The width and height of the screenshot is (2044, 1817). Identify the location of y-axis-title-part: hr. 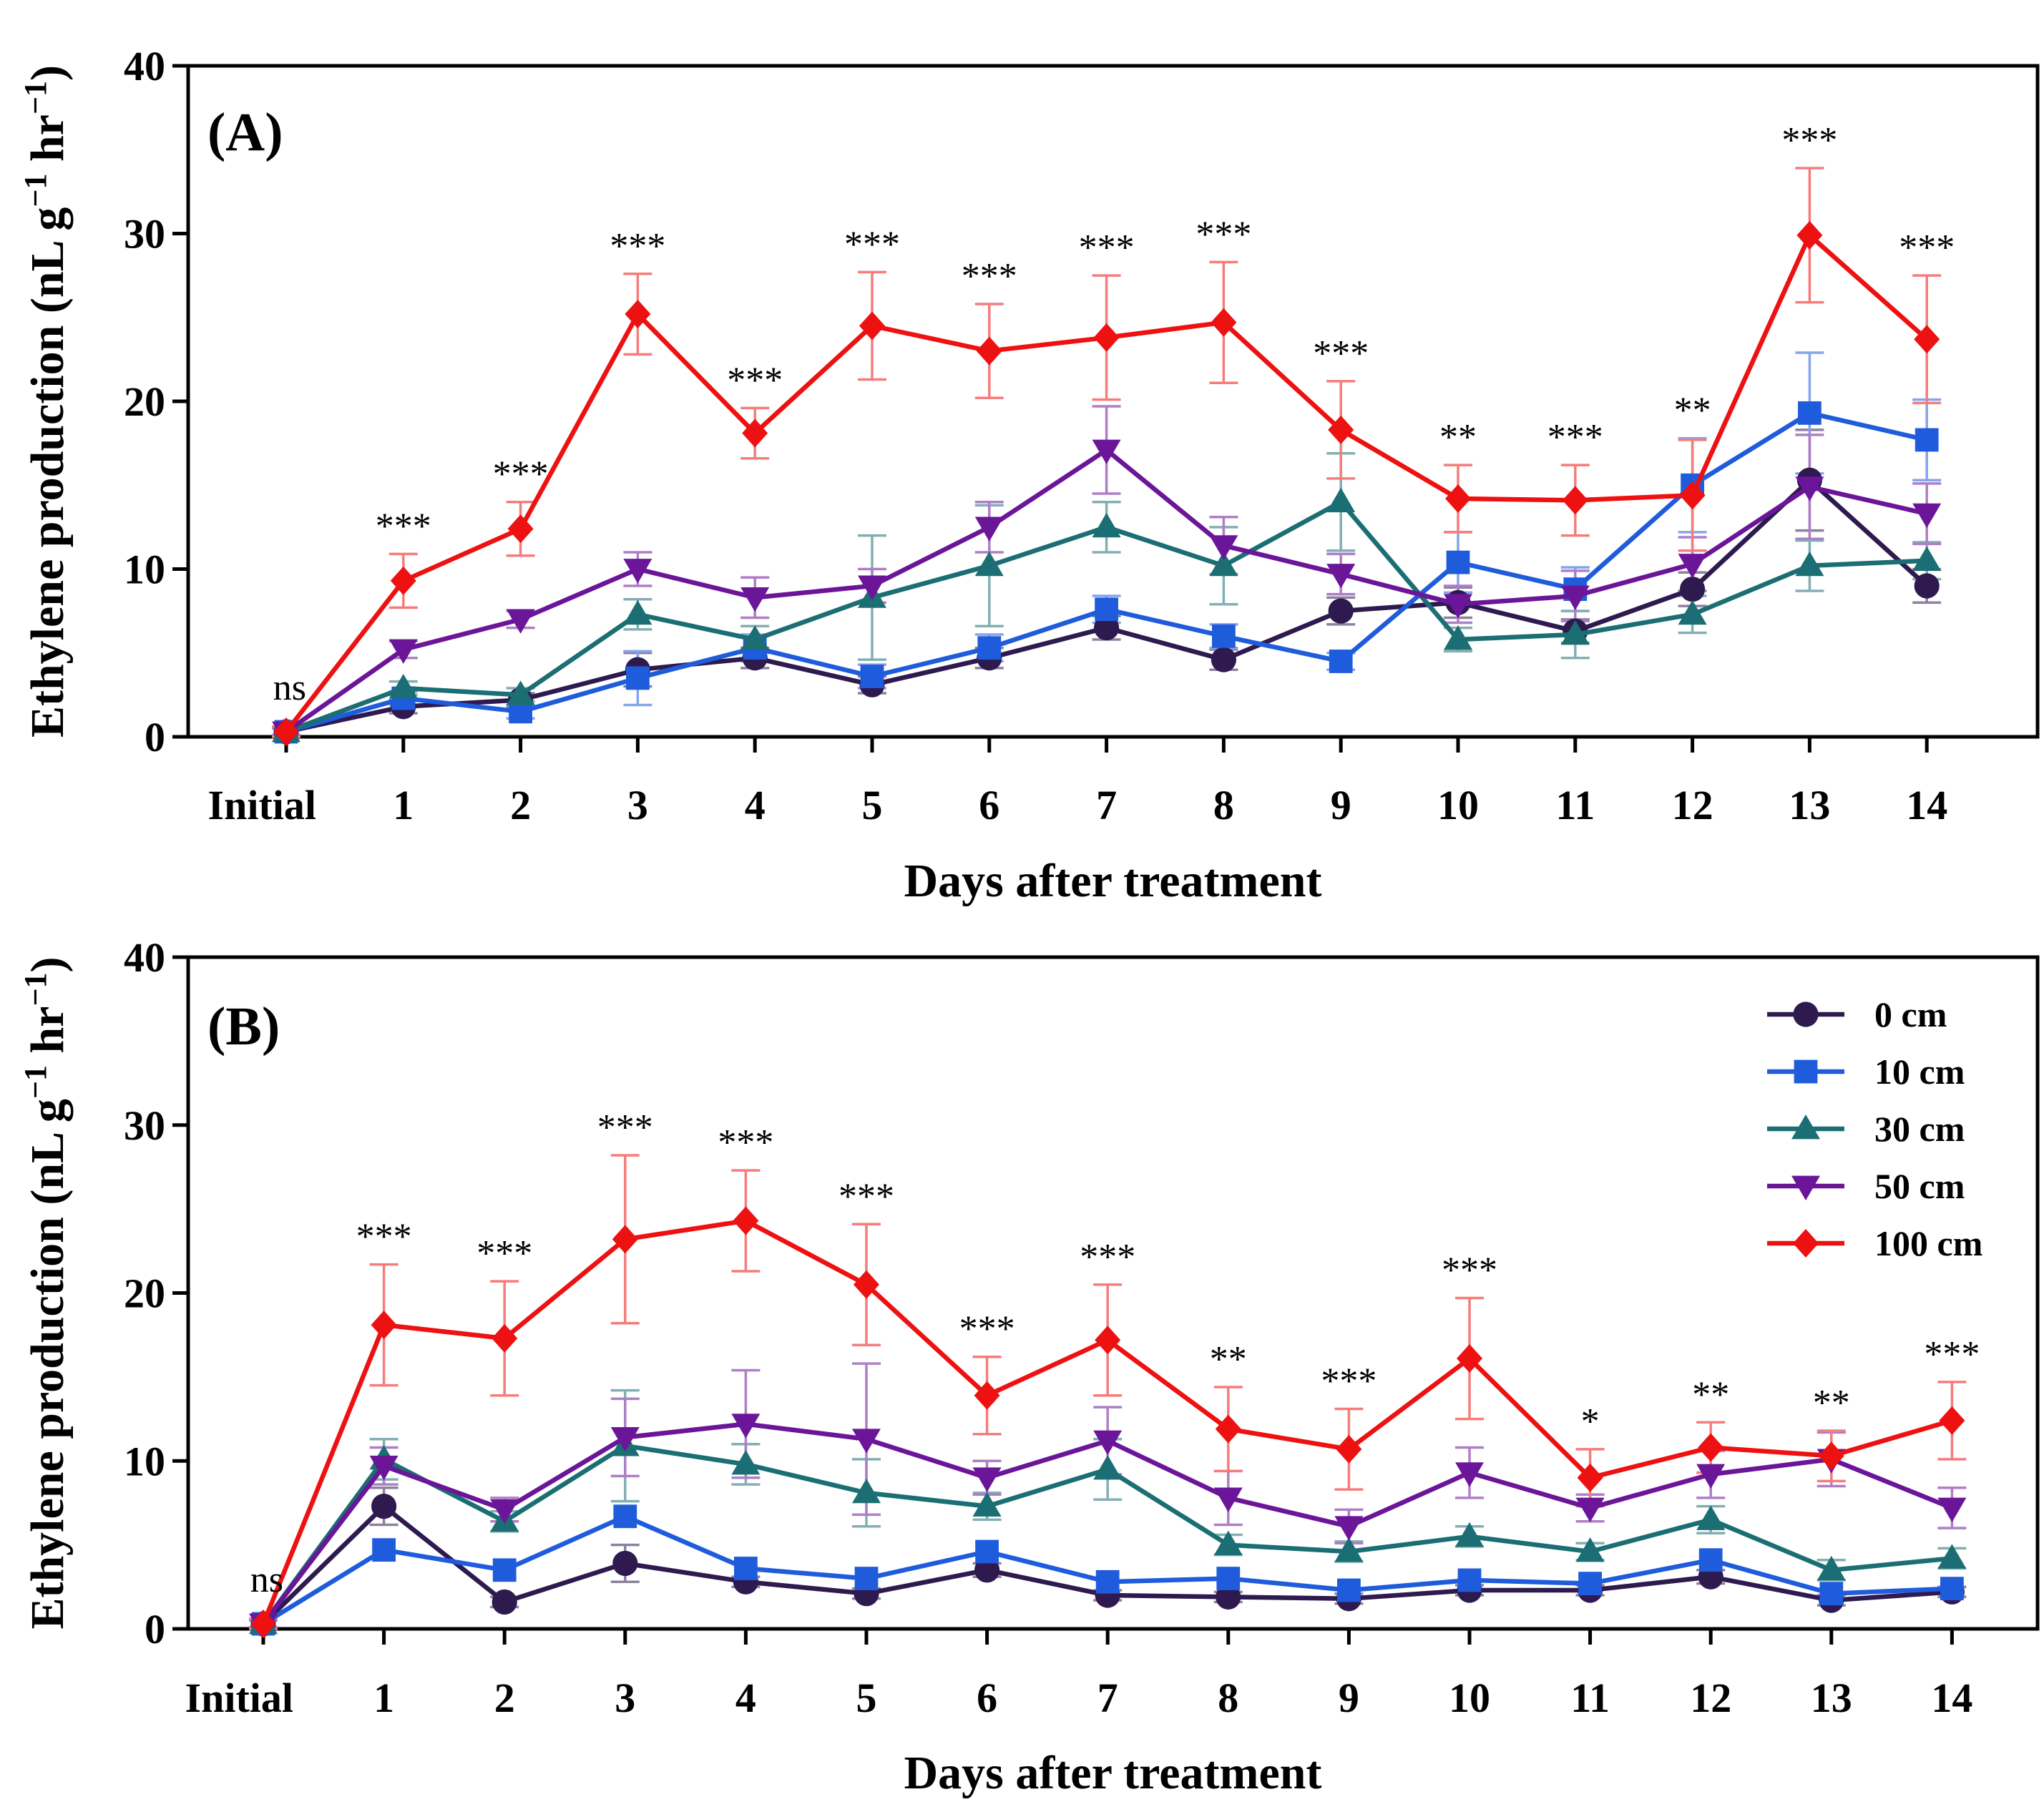
(48, 1036).